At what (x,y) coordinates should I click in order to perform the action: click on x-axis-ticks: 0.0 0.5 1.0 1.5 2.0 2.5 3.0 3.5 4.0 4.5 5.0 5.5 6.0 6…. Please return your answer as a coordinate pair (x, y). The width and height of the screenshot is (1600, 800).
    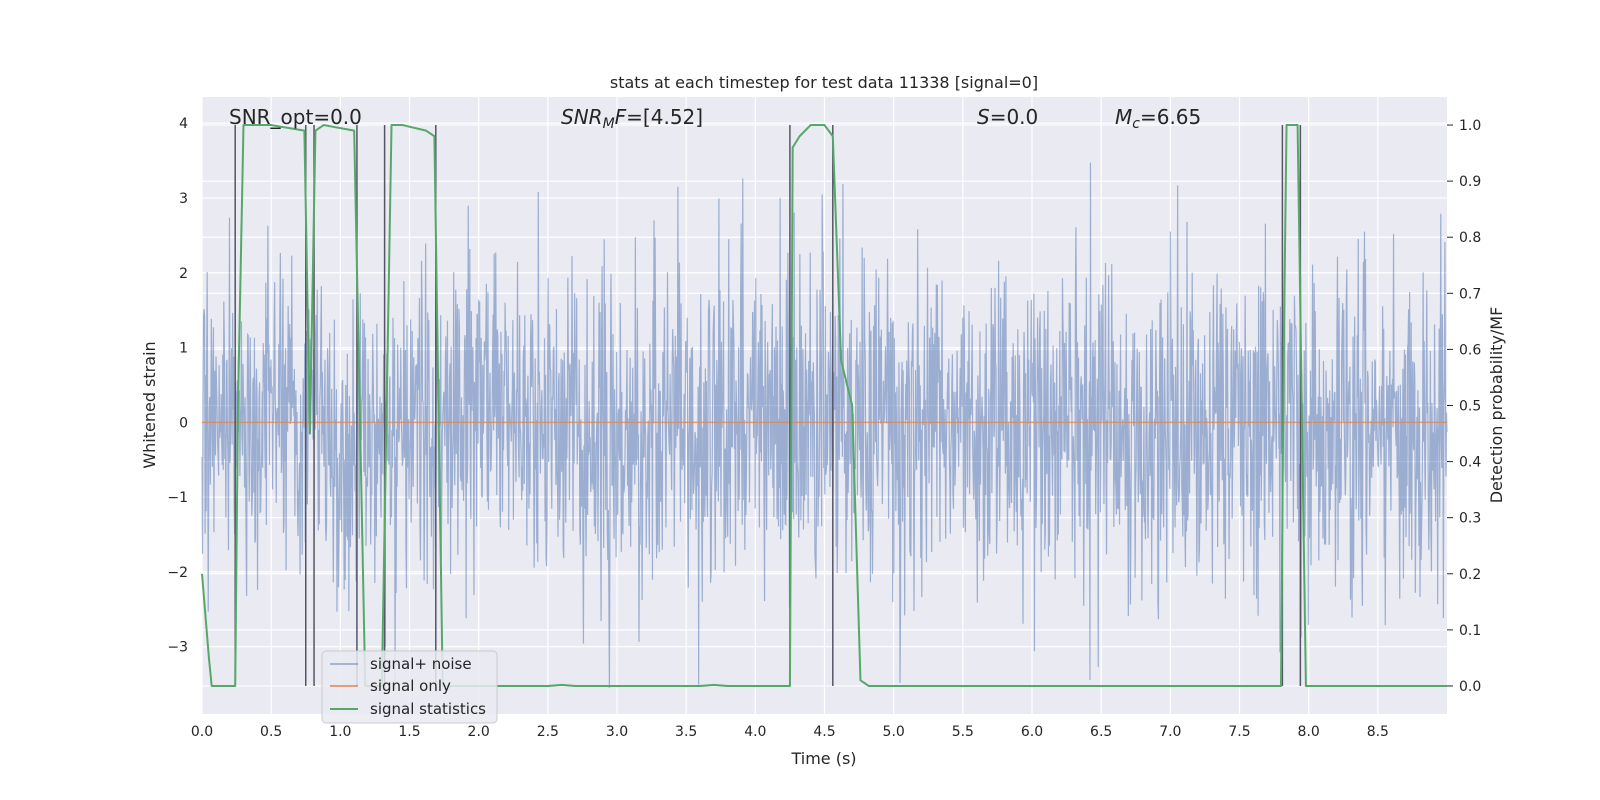
    Looking at the image, I should click on (790, 732).